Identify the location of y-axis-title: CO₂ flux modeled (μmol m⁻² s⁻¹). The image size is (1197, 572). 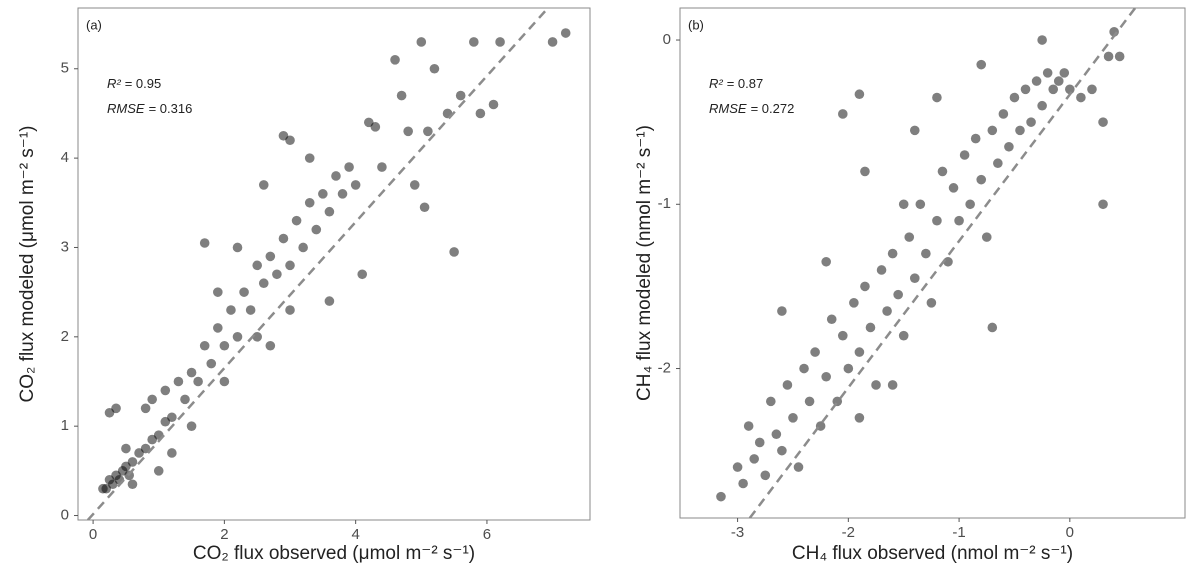
(27, 264).